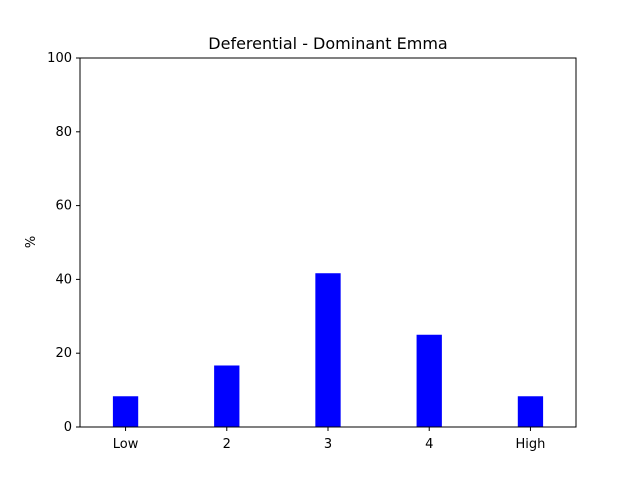 The image size is (640, 484). I want to click on x-axis-ticks: Low 2 3 4 High, so click(329, 439).